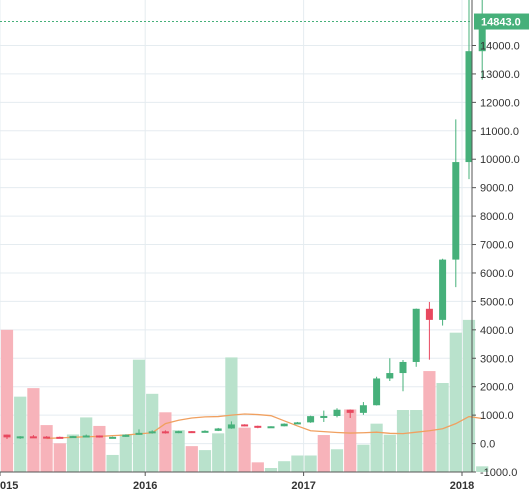 This screenshot has width=531, height=493. What do you see at coordinates (487, 445) in the screenshot?
I see `y-tick-label: 0.0` at bounding box center [487, 445].